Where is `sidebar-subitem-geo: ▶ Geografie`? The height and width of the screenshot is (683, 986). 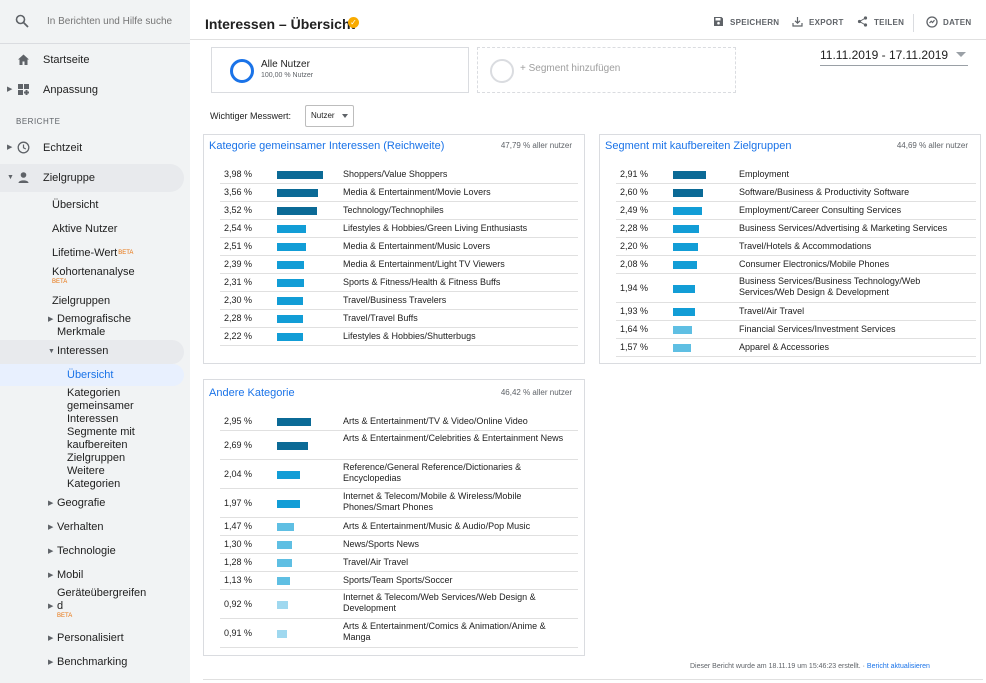 sidebar-subitem-geo: ▶ Geografie is located at coordinates (76, 503).